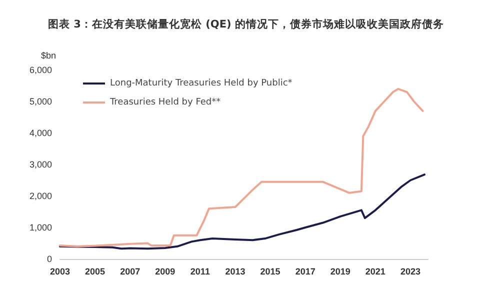  Describe the element at coordinates (410, 271) in the screenshot. I see `x-tick-label: 2023` at that location.